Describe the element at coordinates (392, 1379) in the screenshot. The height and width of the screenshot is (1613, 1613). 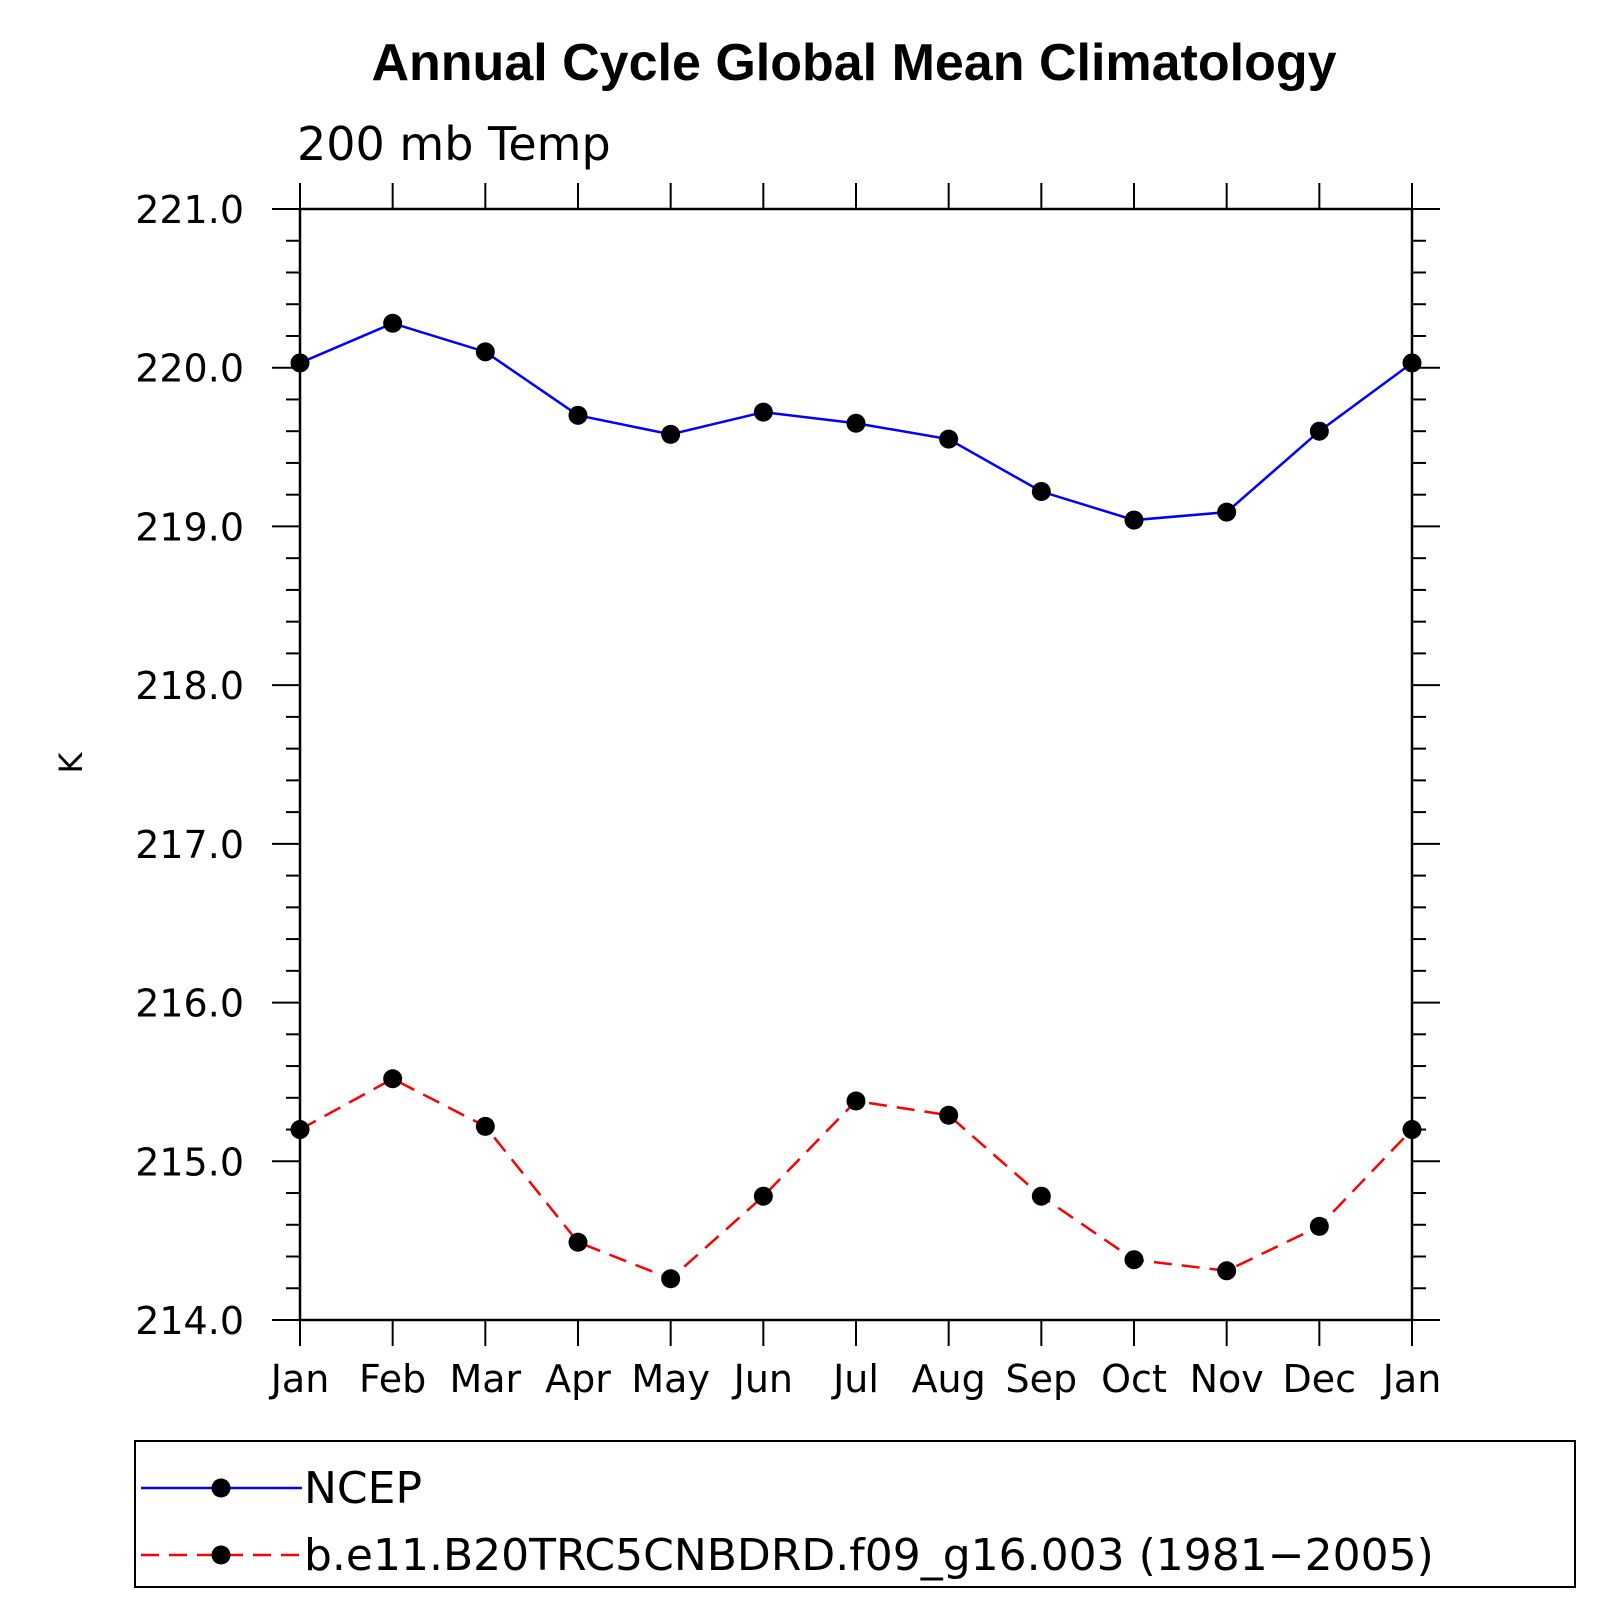
I see `x-tick-label: Feb` at that location.